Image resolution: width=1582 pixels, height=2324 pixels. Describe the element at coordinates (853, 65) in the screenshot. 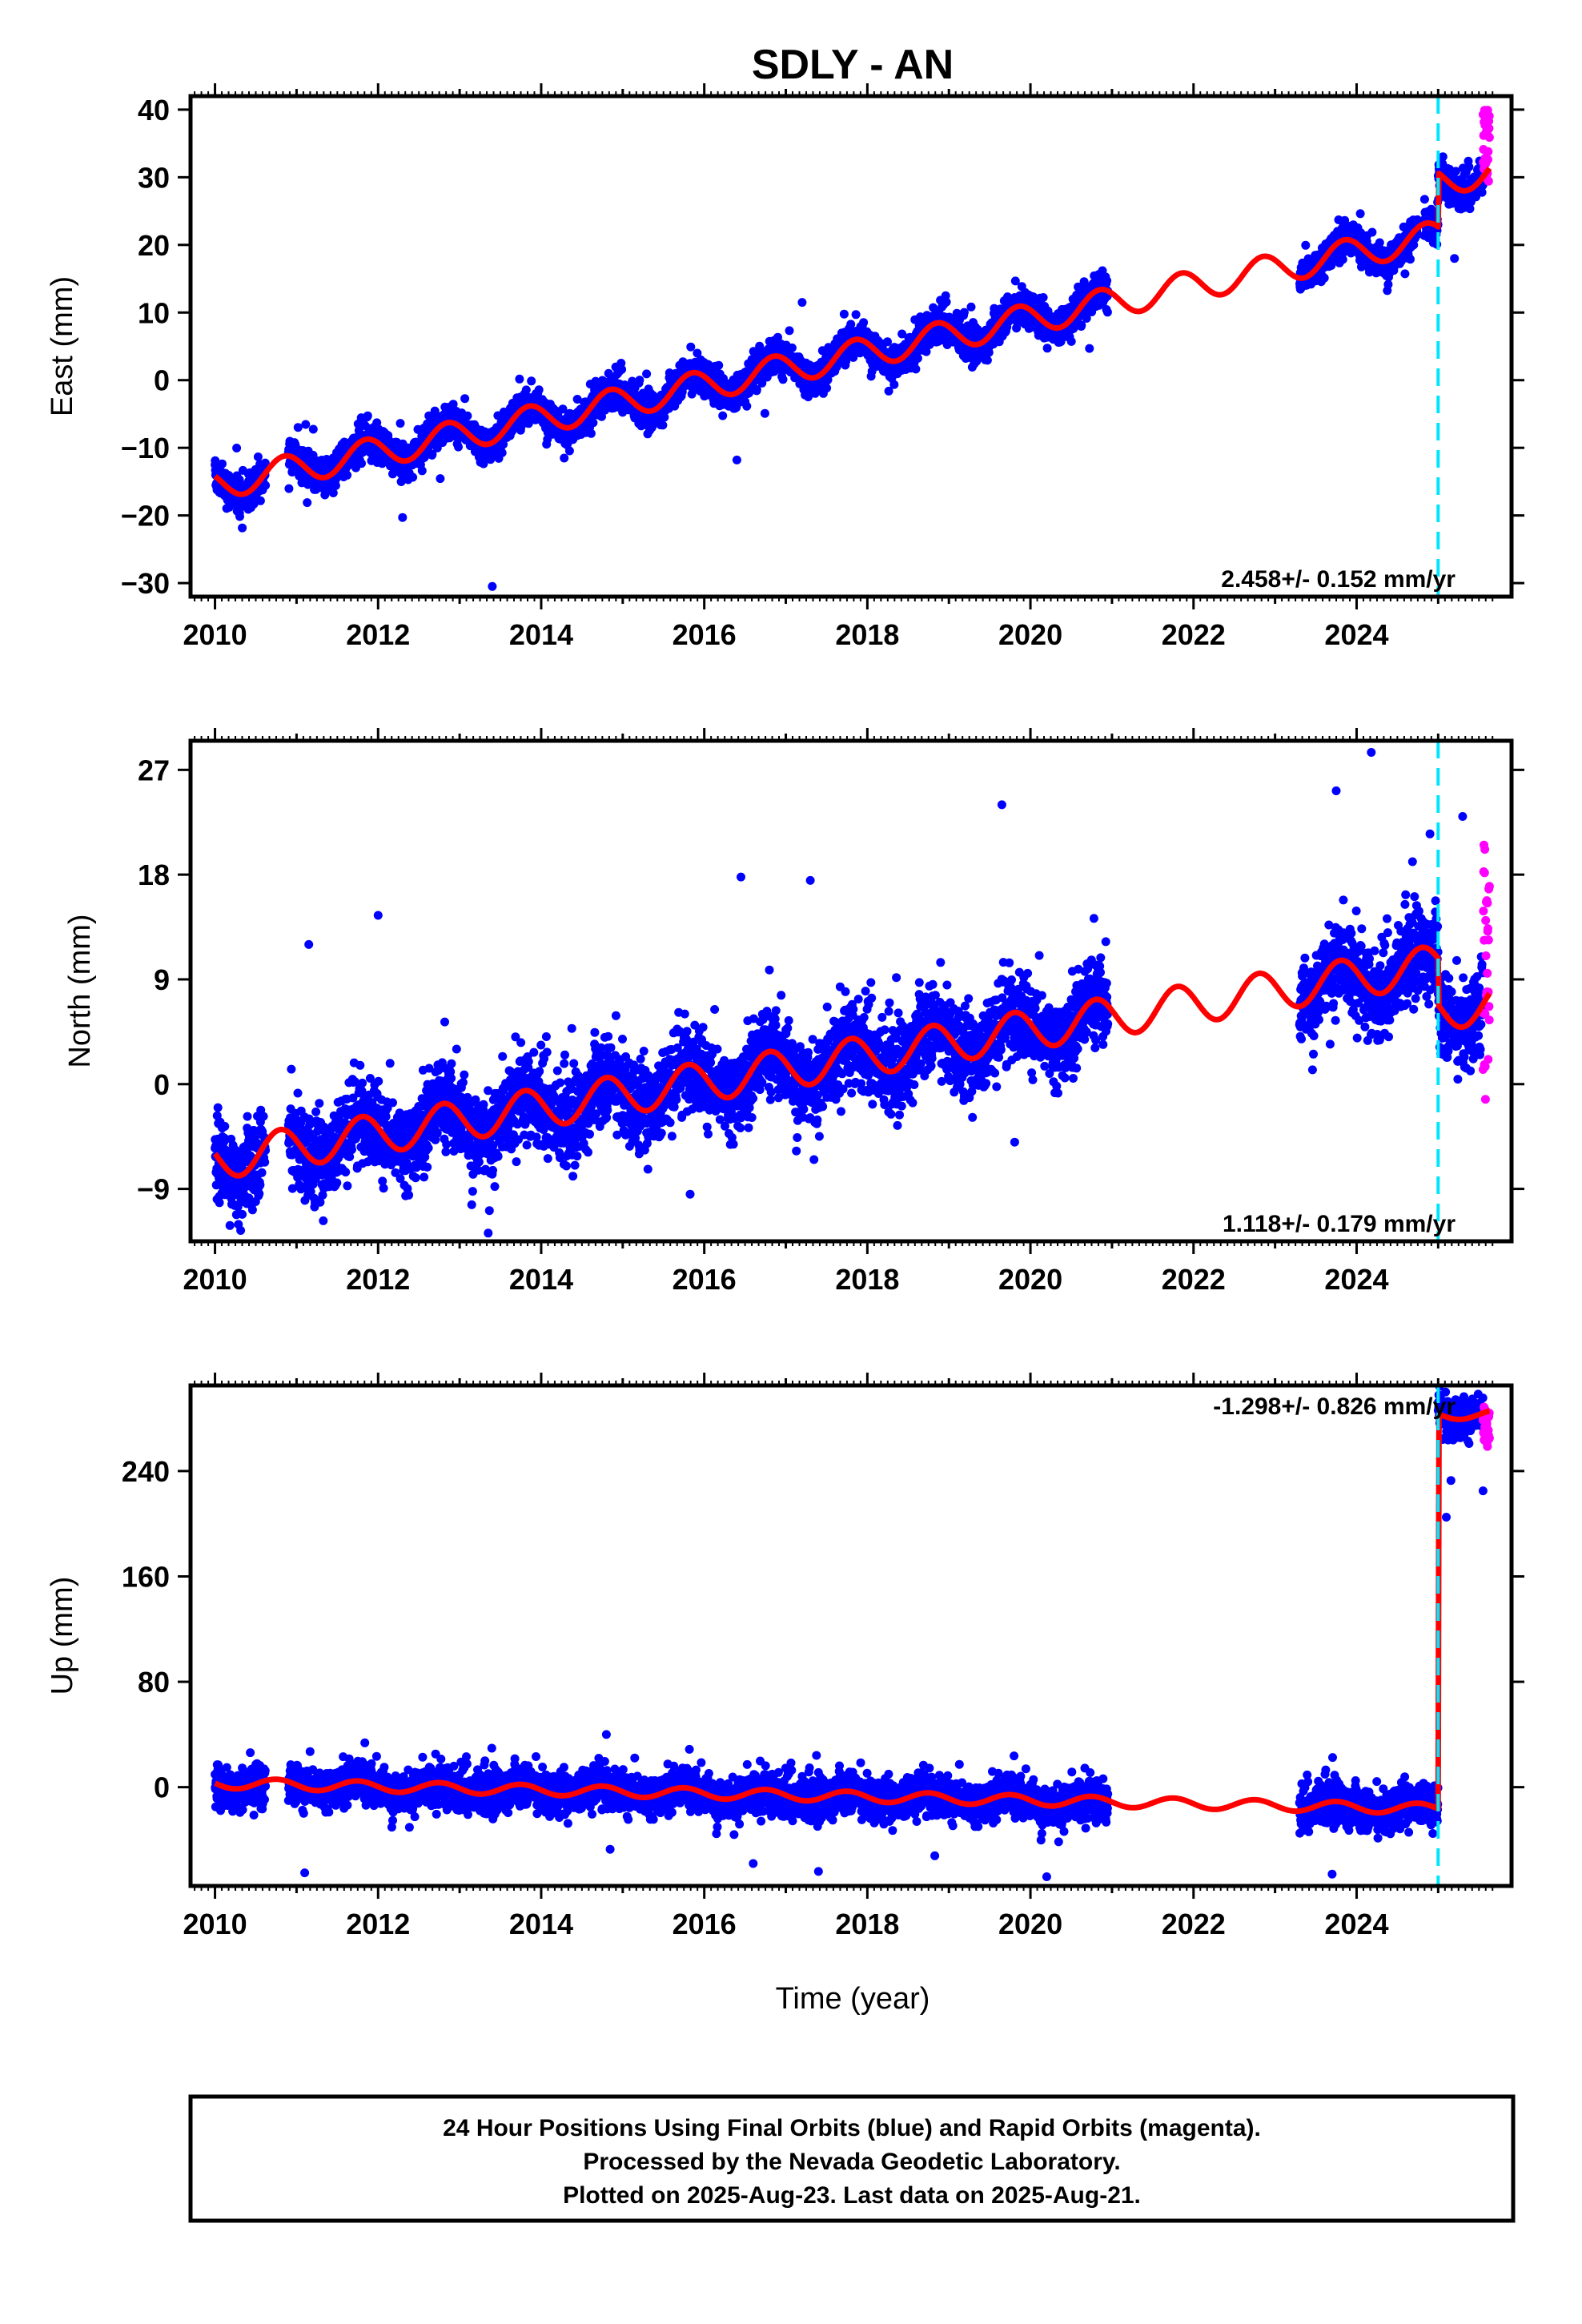

I see `chart-title: SDLY - AN` at that location.